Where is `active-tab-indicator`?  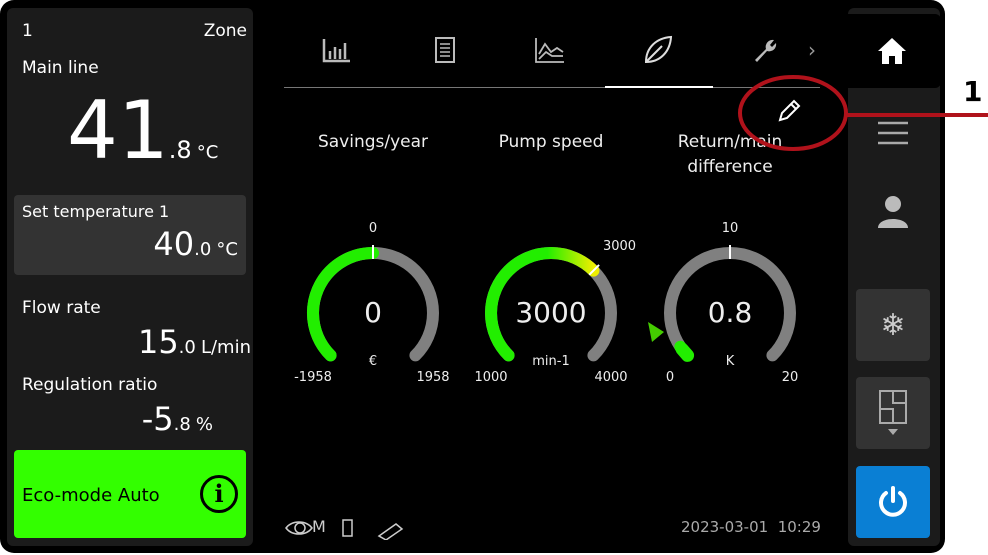 active-tab-indicator is located at coordinates (659, 87).